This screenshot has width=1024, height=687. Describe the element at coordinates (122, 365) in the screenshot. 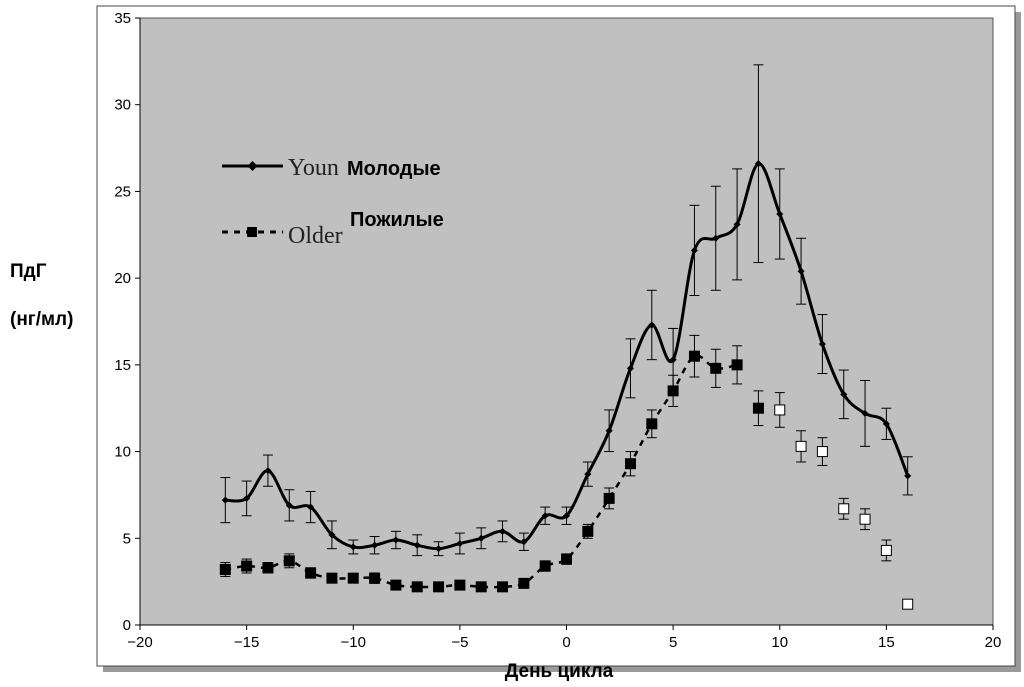

I see `y-tick-label: 15` at that location.